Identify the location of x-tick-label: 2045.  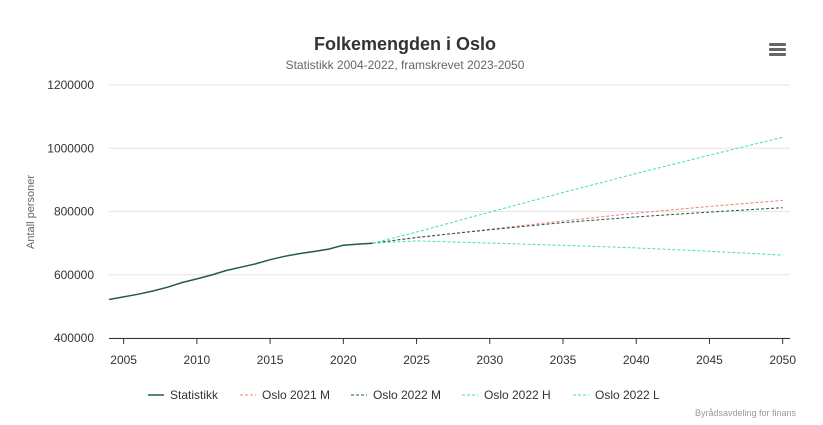
(709, 360).